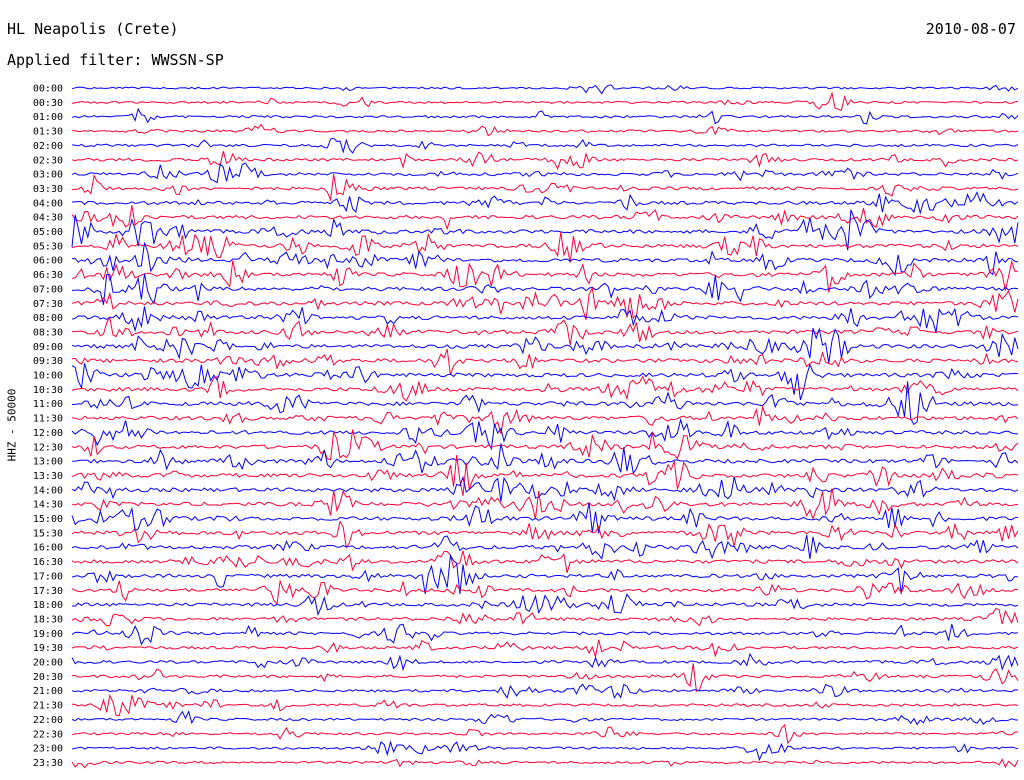 This screenshot has width=1024, height=780. Describe the element at coordinates (48, 619) in the screenshot. I see `row-time-label: 18:30` at that location.